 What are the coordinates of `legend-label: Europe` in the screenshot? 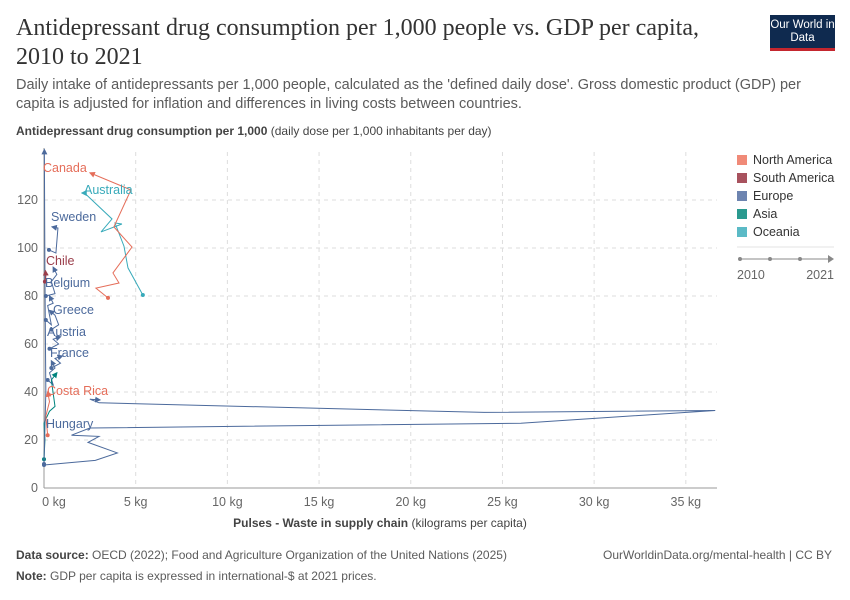 It's located at (773, 196).